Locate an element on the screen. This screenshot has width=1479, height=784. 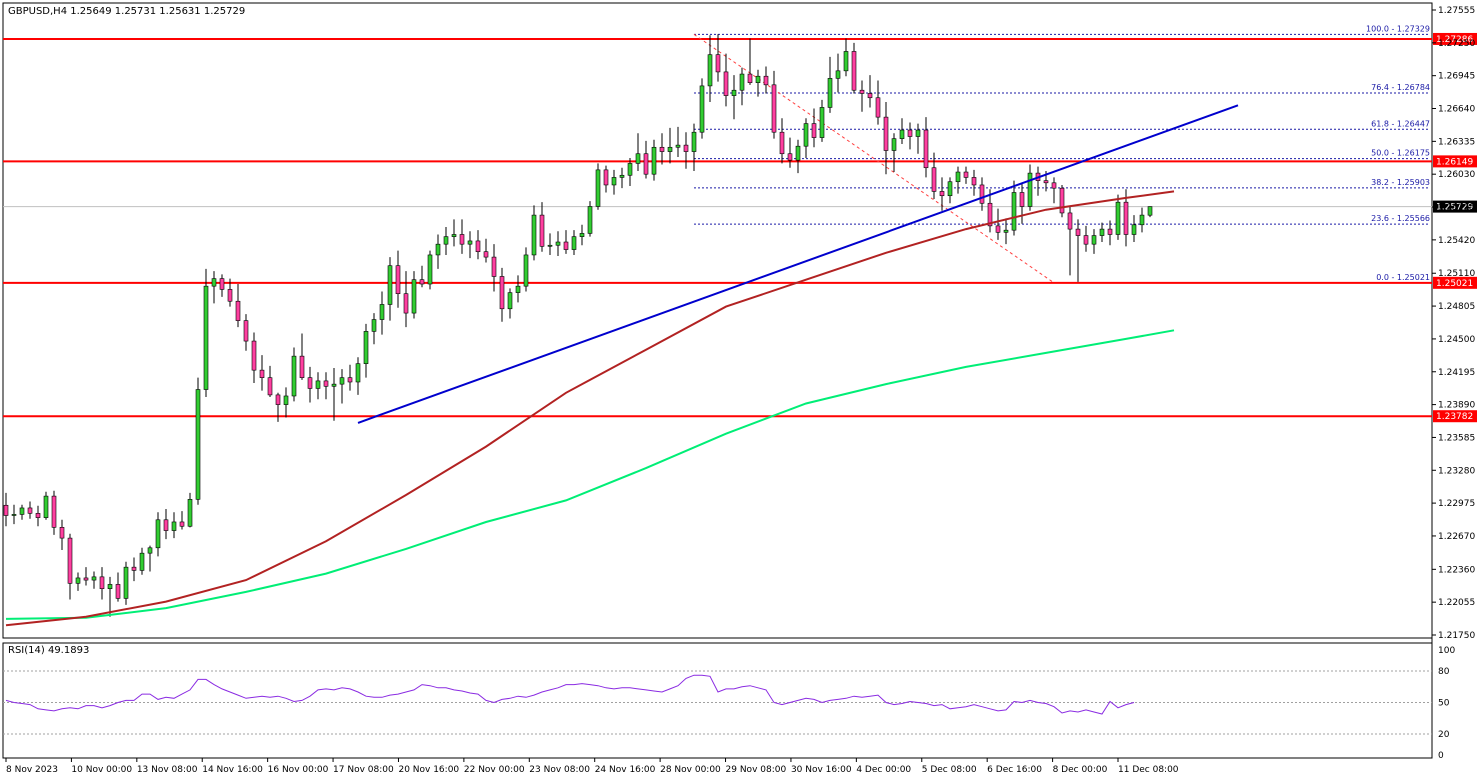
y-tick-label: 1.23280 is located at coordinates (1456, 471).